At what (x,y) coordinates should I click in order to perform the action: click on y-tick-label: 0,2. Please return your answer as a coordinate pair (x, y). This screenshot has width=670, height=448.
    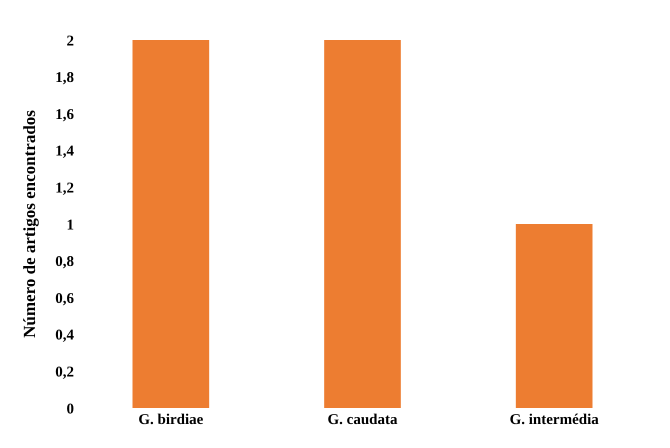
    Looking at the image, I should click on (64, 372).